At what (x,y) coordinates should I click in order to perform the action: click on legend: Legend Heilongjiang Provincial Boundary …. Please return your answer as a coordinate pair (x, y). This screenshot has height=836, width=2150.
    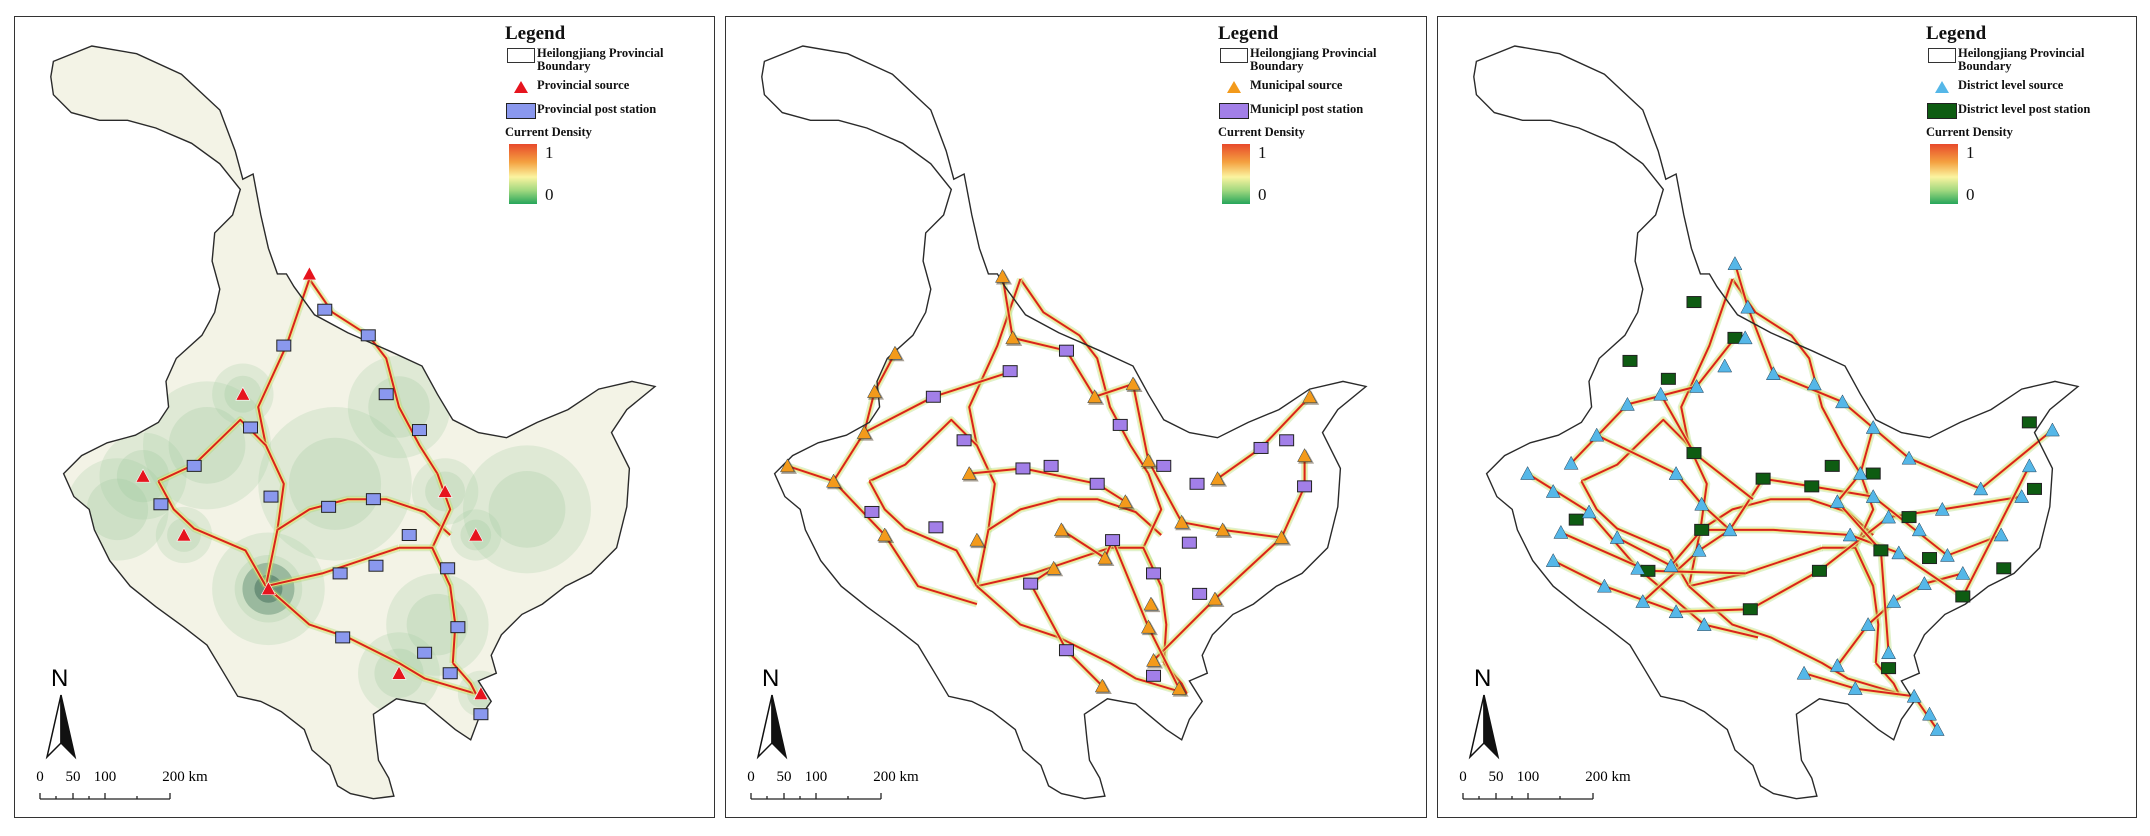
    Looking at the image, I should click on (2028, 113).